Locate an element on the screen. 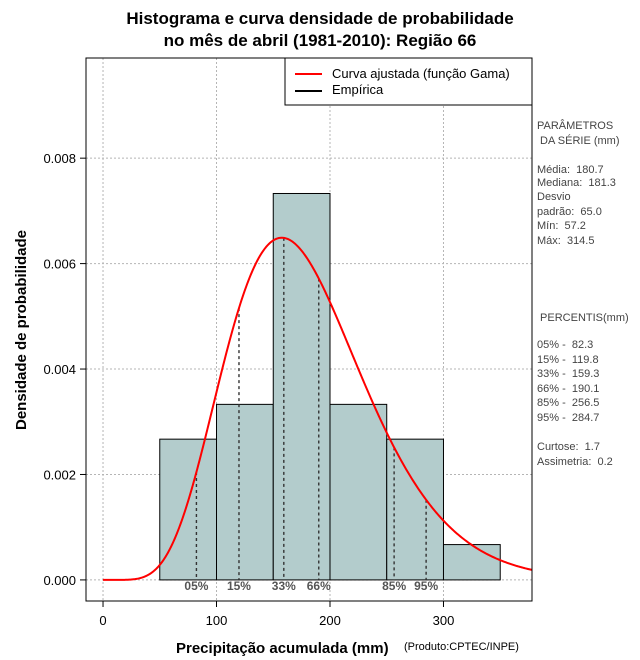 Image resolution: width=640 pixels, height=660 pixels. legend-fitted-label: Curva ajustada (função Gama) is located at coordinates (421, 73).